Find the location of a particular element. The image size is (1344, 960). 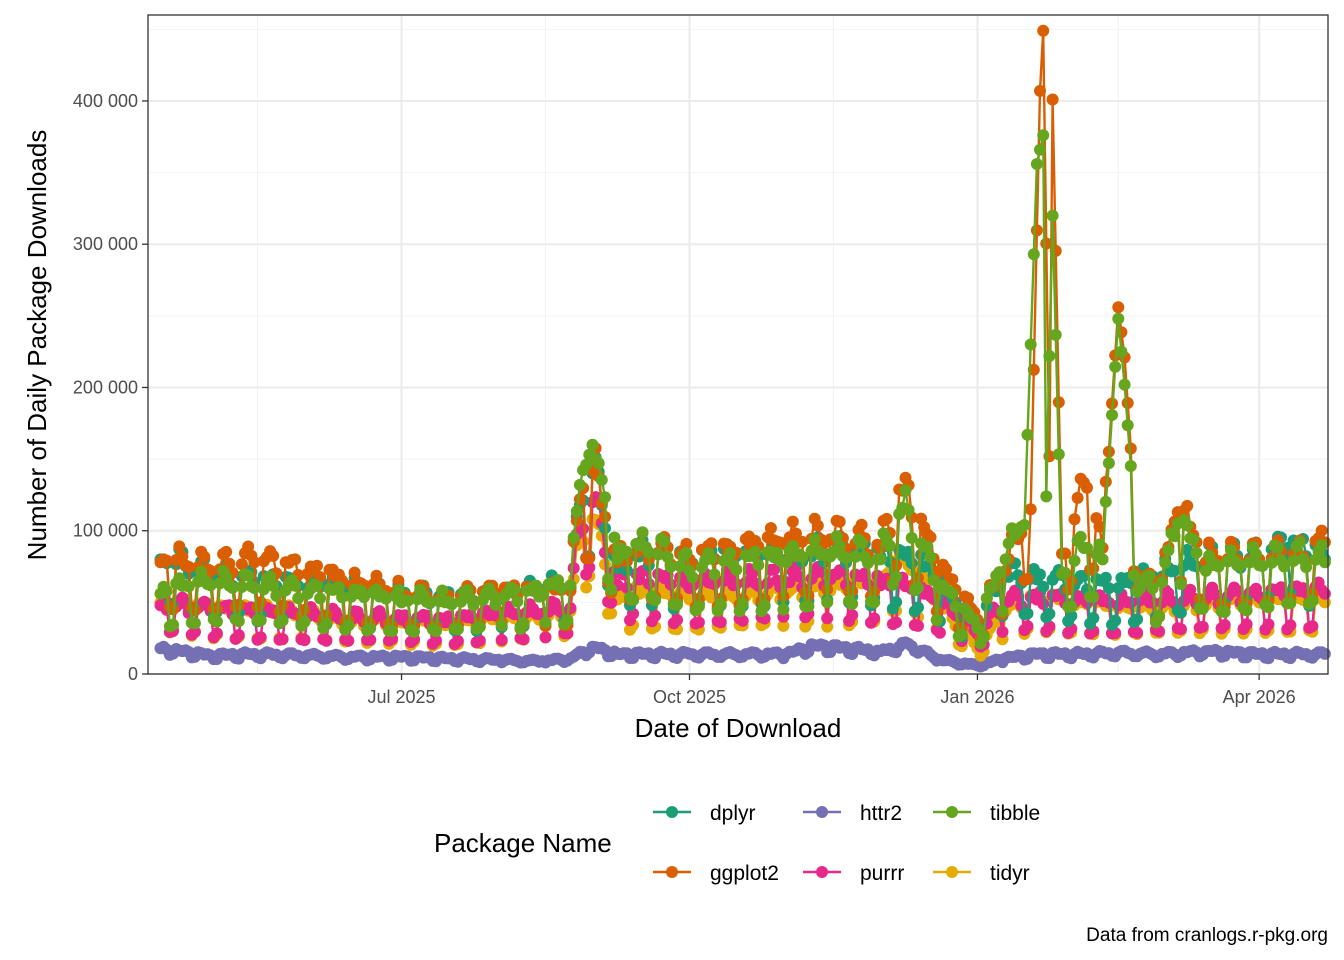

x-axis-ticks: Jul 2025 Oct 2025 Jan 2026 Apr 2026 is located at coordinates (831, 690).